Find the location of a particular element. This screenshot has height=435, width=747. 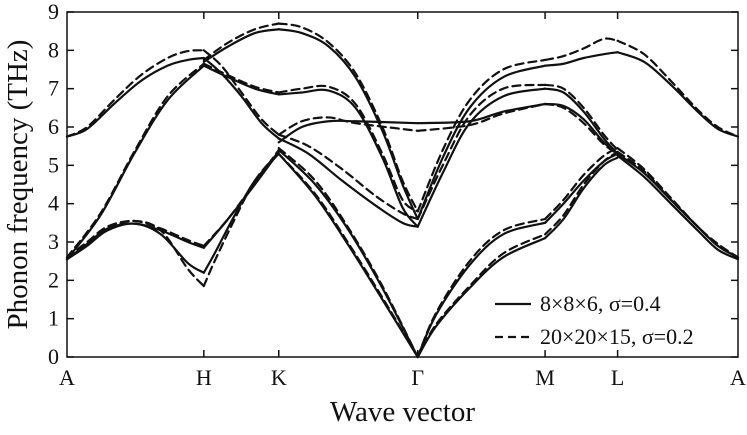

y-tick-label: 4 is located at coordinates (53, 203).